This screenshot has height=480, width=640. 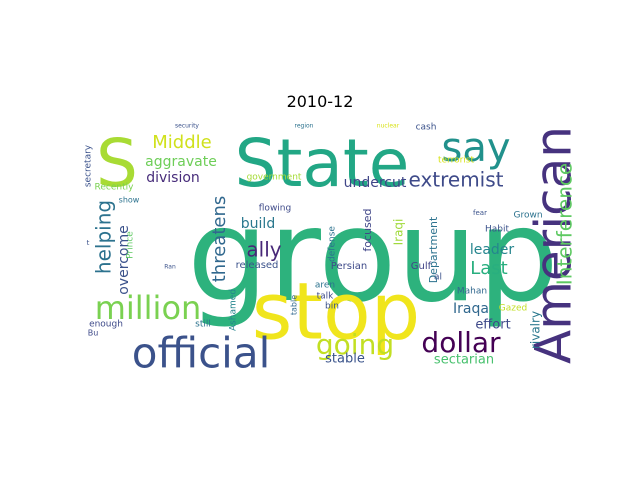 I want to click on word-threatens: threatens, so click(x=219, y=239).